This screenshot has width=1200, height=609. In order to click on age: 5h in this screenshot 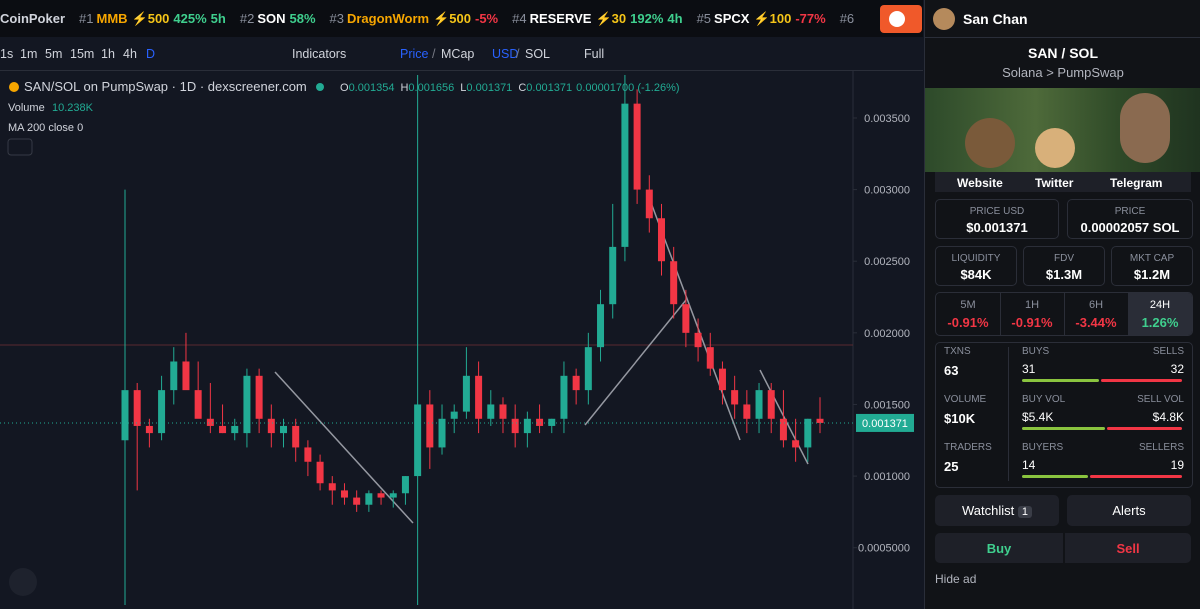, I will do `click(218, 18)`.